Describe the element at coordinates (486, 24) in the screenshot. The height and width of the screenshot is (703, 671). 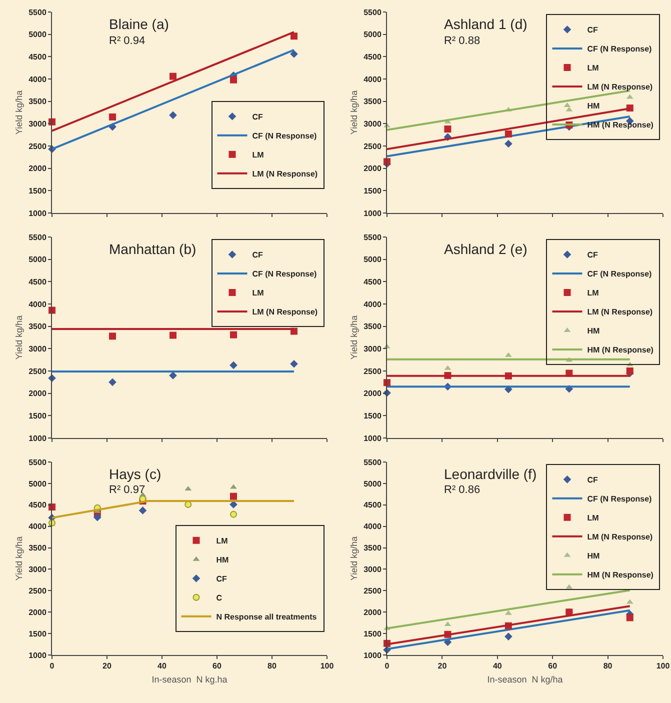
I see `chart-title: Ashland 1 (d)` at that location.